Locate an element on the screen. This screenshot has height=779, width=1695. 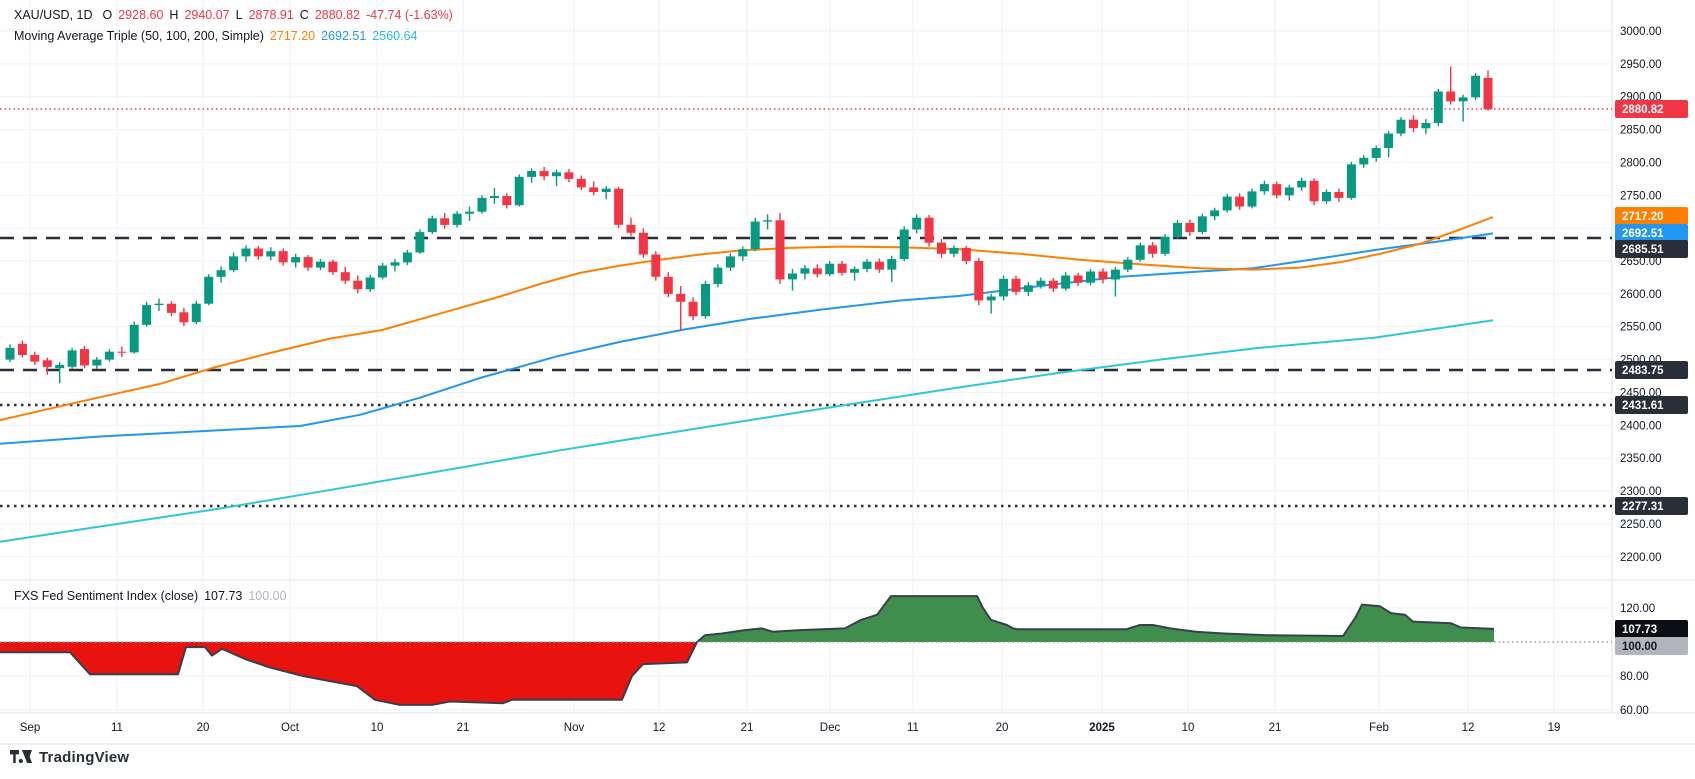
low-label: L is located at coordinates (239, 15).